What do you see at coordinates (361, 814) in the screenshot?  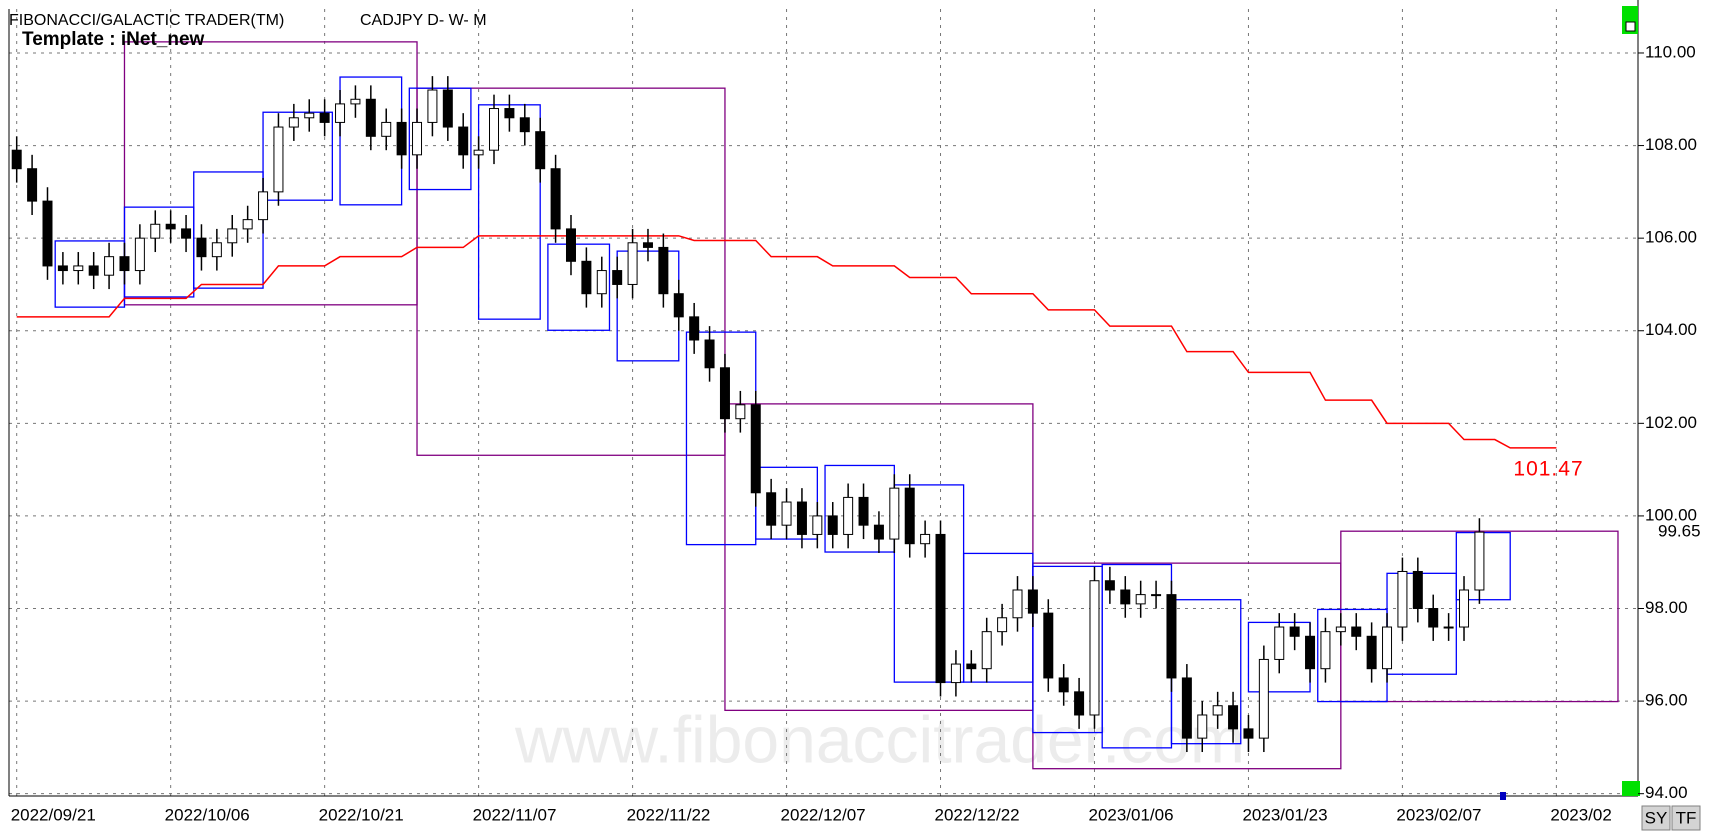 I see `x-tick-label: 2022/10/21` at bounding box center [361, 814].